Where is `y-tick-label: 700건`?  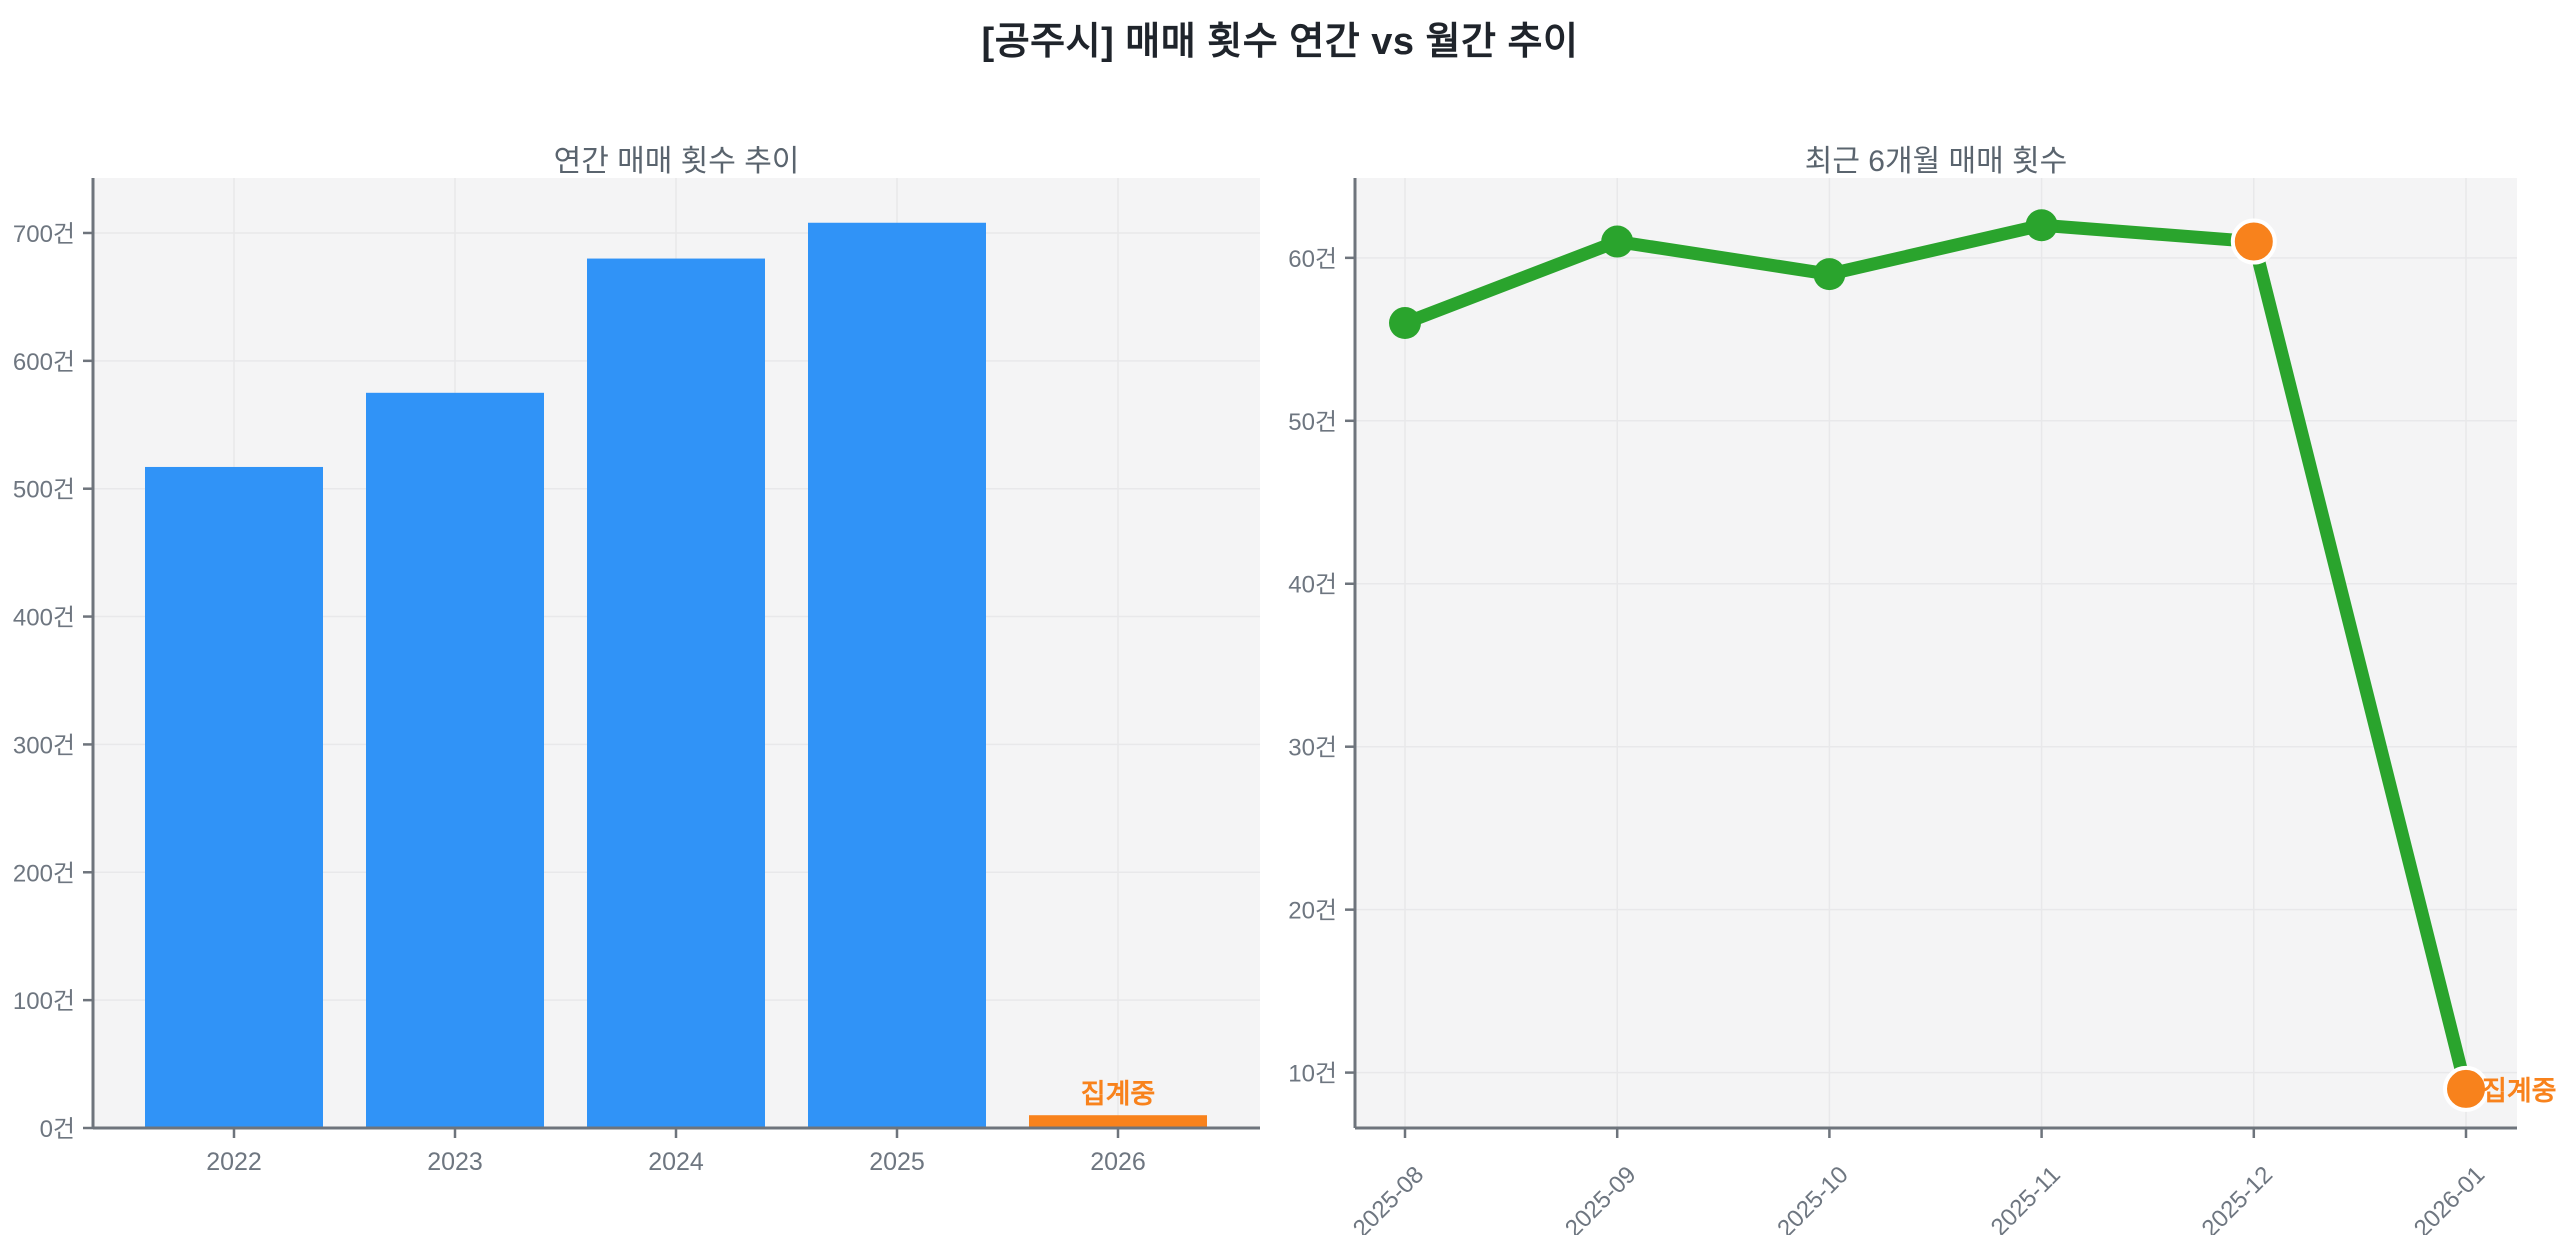
y-tick-label: 700건 is located at coordinates (44, 234).